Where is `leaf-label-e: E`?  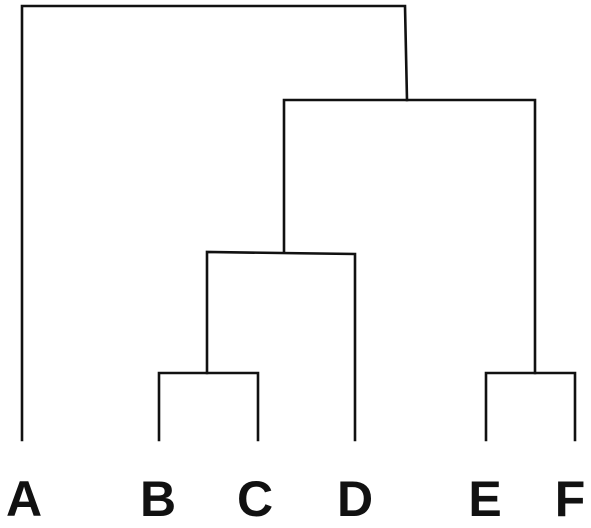 leaf-label-e: E is located at coordinates (484, 499).